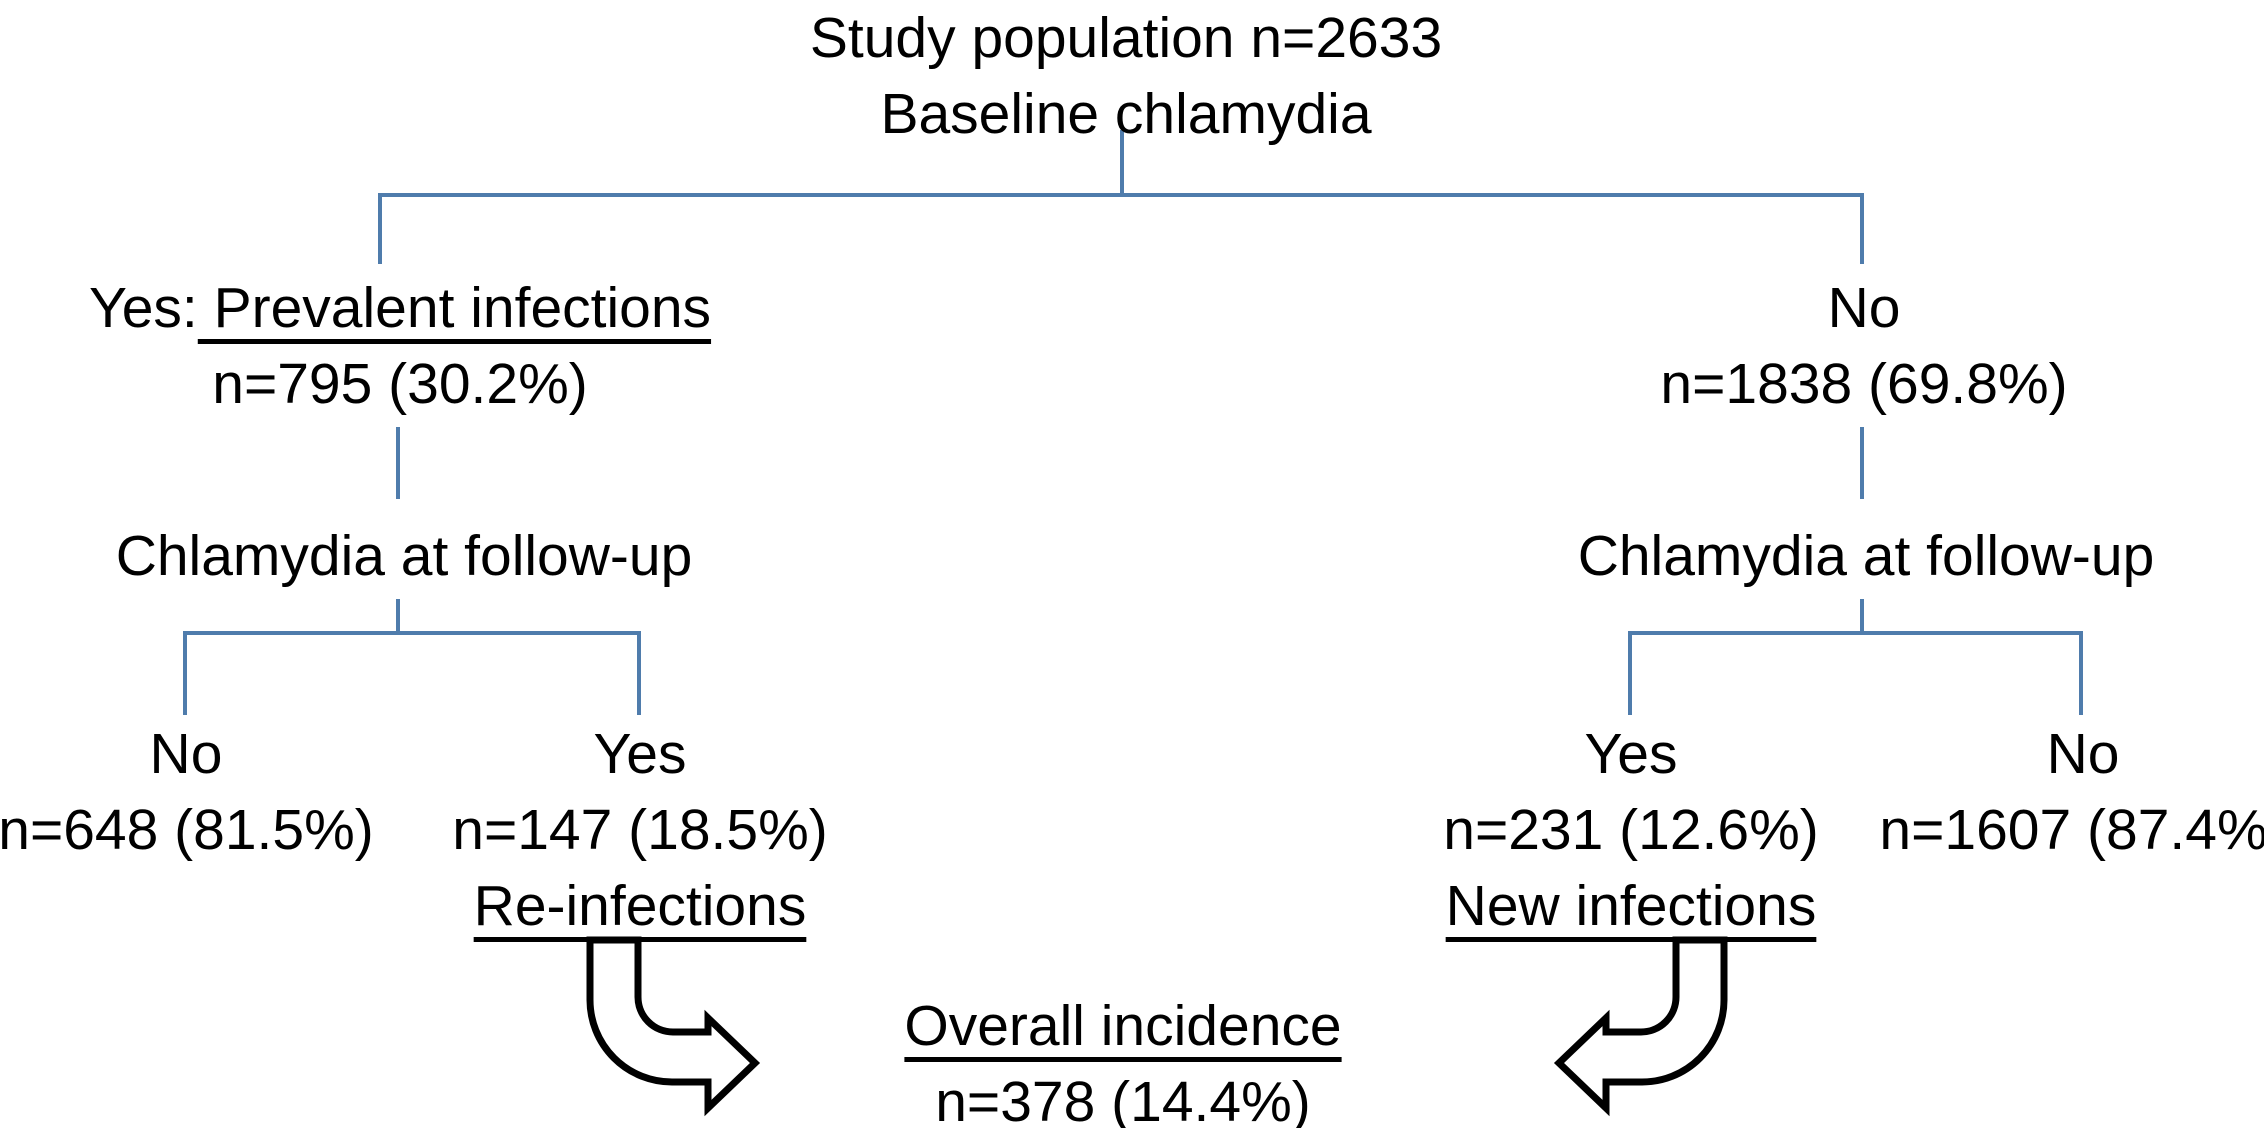  I want to click on right-no-leaf-count: n=1607 (87.4%), so click(2071, 830).